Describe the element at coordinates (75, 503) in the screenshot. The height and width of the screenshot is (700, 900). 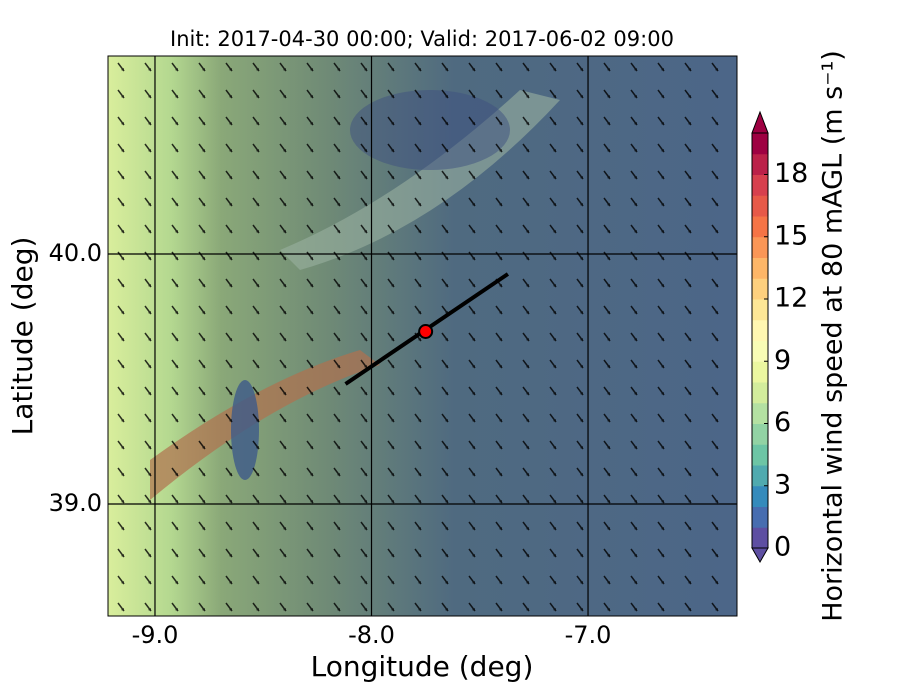
I see `y-tick-label: 39.0` at that location.